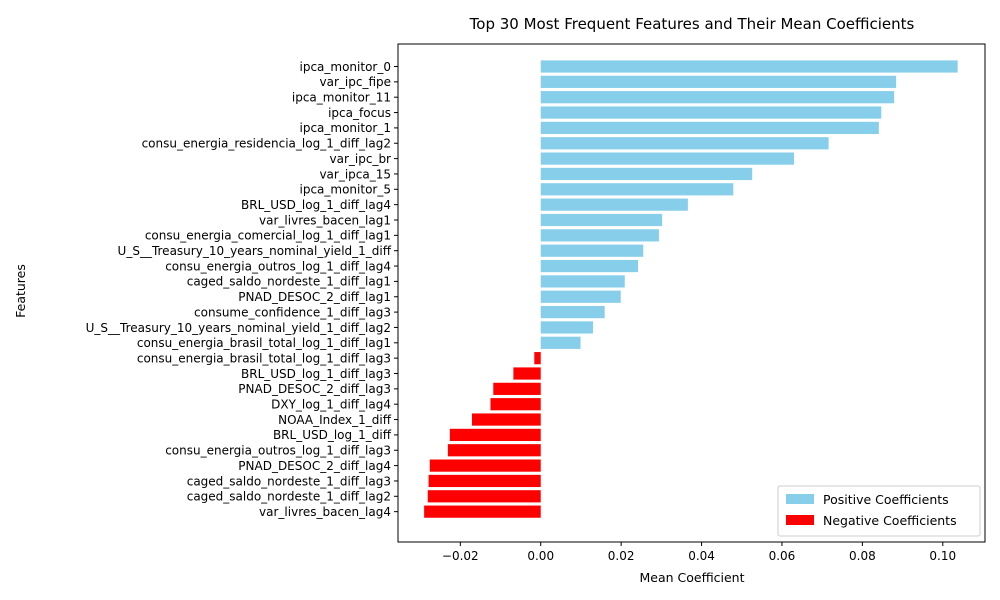 The height and width of the screenshot is (600, 1000). What do you see at coordinates (289, 481) in the screenshot?
I see `y-tick-label: caged_saldo_nordeste_1_diff_lag3` at bounding box center [289, 481].